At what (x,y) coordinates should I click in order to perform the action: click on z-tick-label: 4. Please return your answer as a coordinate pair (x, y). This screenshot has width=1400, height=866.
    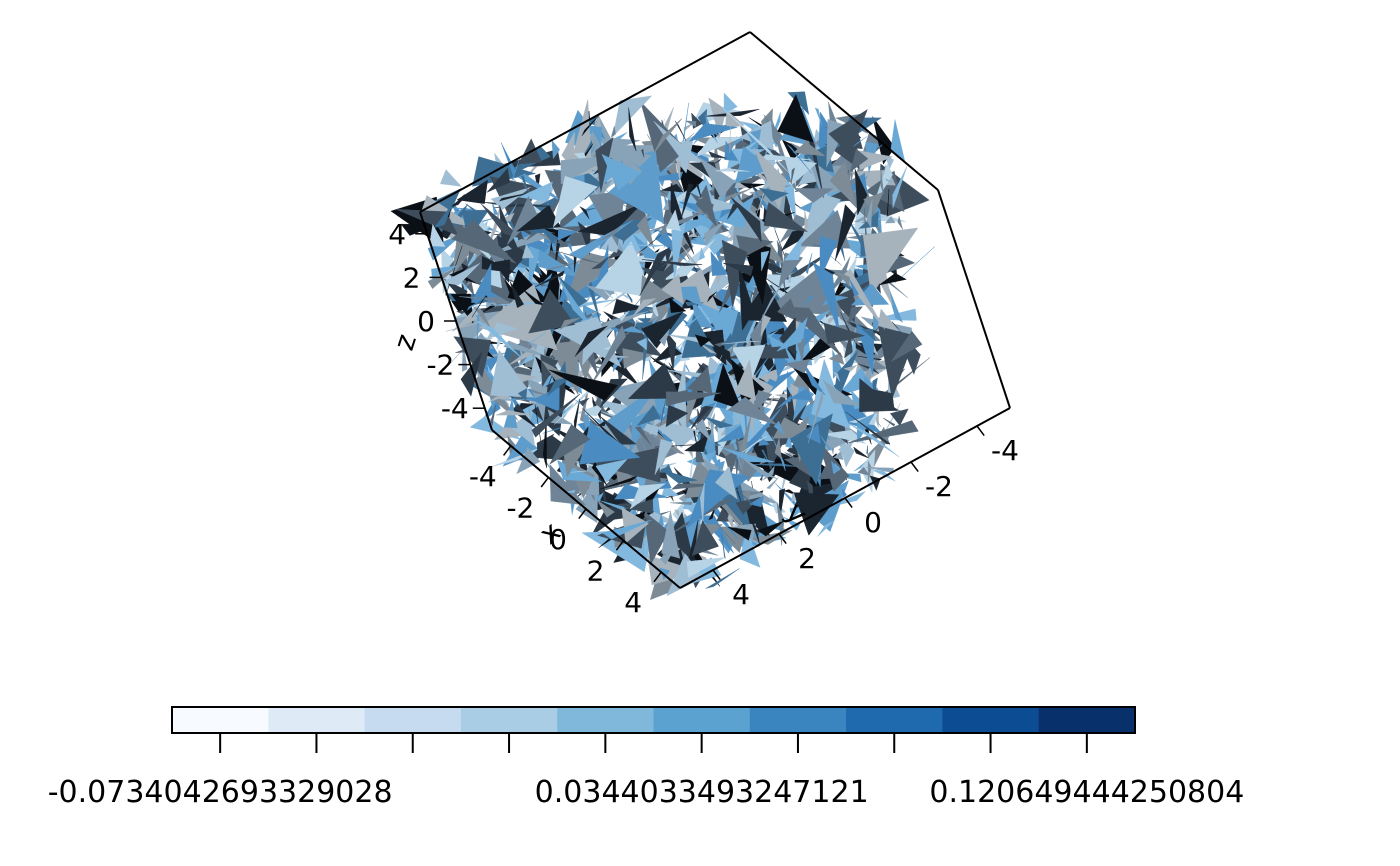
    Looking at the image, I should click on (397, 234).